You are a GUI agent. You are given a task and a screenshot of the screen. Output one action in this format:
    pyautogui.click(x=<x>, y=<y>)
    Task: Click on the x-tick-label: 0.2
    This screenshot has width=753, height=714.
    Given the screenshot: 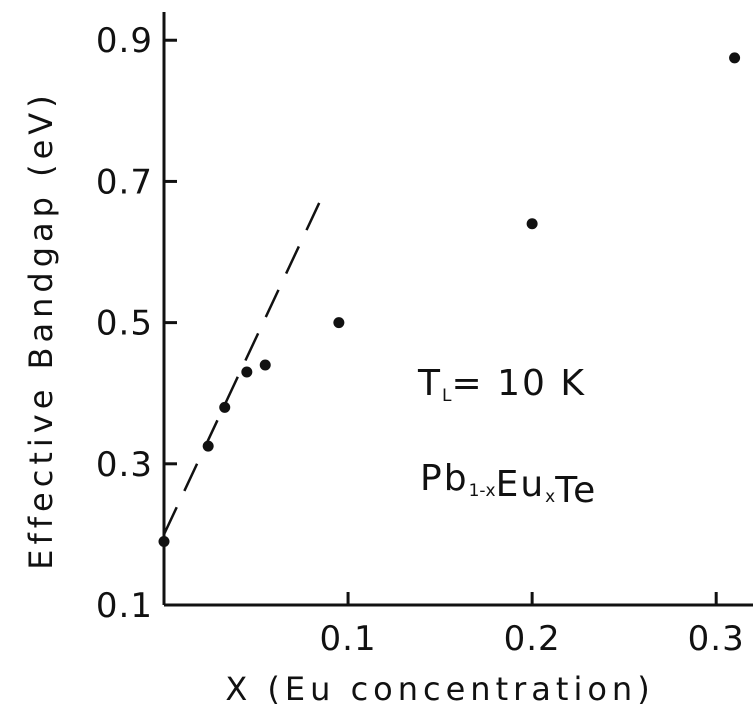 What is the action you would take?
    pyautogui.click(x=532, y=639)
    